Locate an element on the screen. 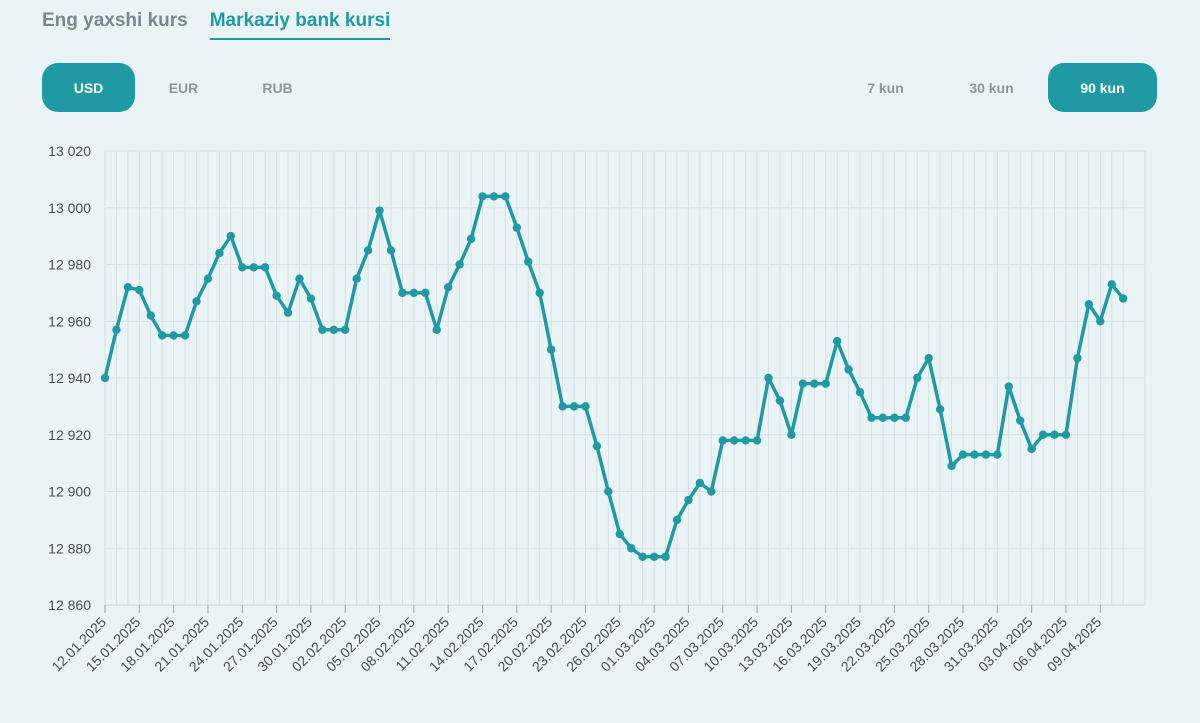 This screenshot has height=723, width=1200. y-tick-label: 12 860 is located at coordinates (69, 605).